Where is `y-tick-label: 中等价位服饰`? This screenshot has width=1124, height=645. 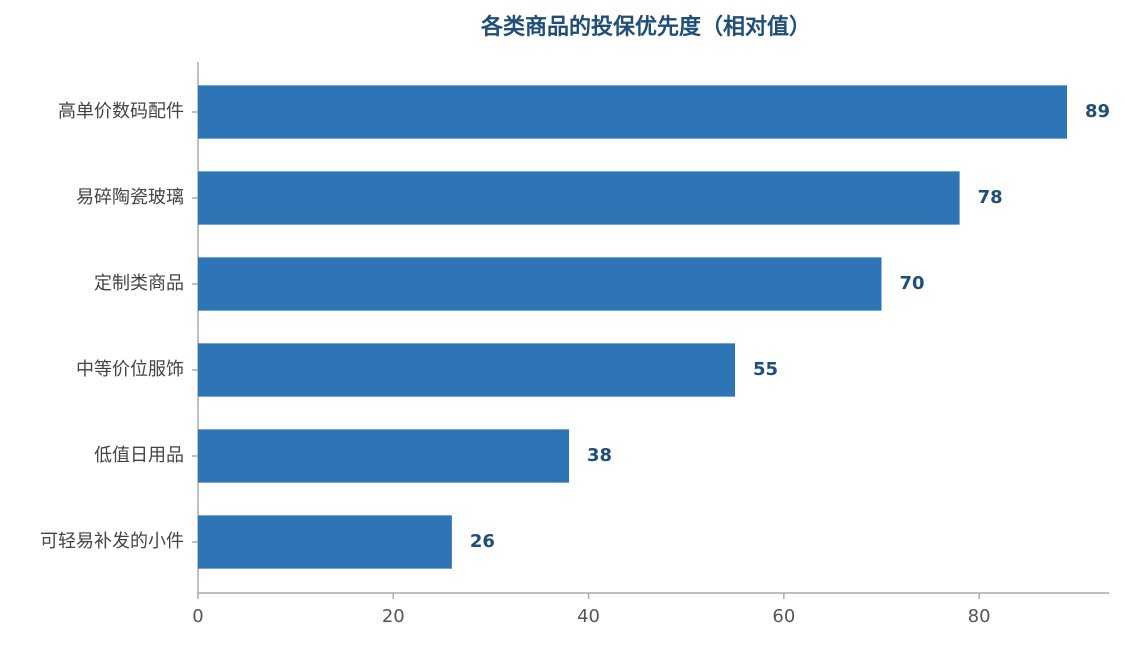 y-tick-label: 中等价位服饰 is located at coordinates (130, 369).